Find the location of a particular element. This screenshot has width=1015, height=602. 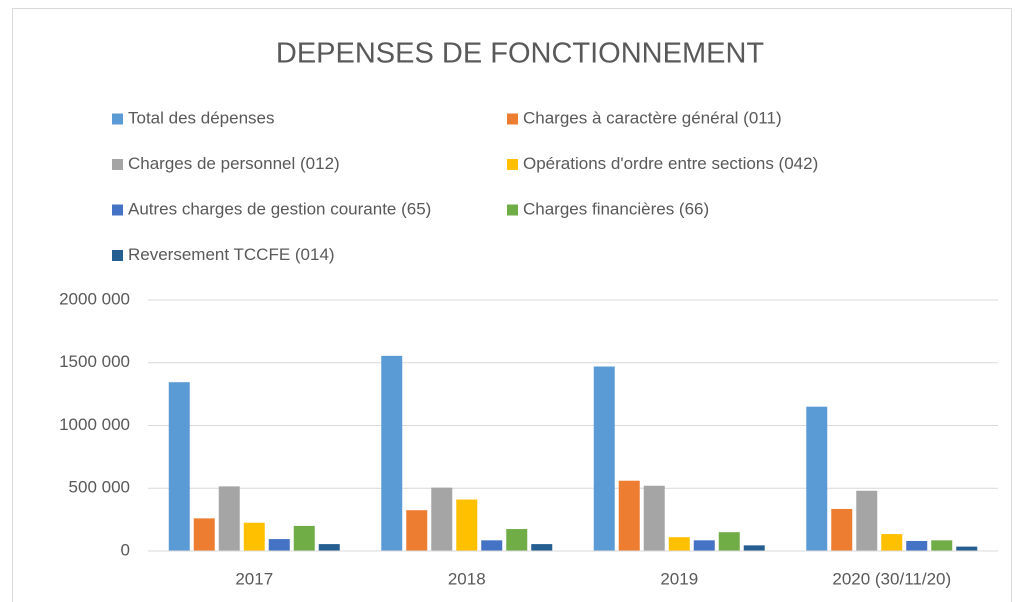

legend-label: Reversement TCCFE (014) is located at coordinates (231, 254).